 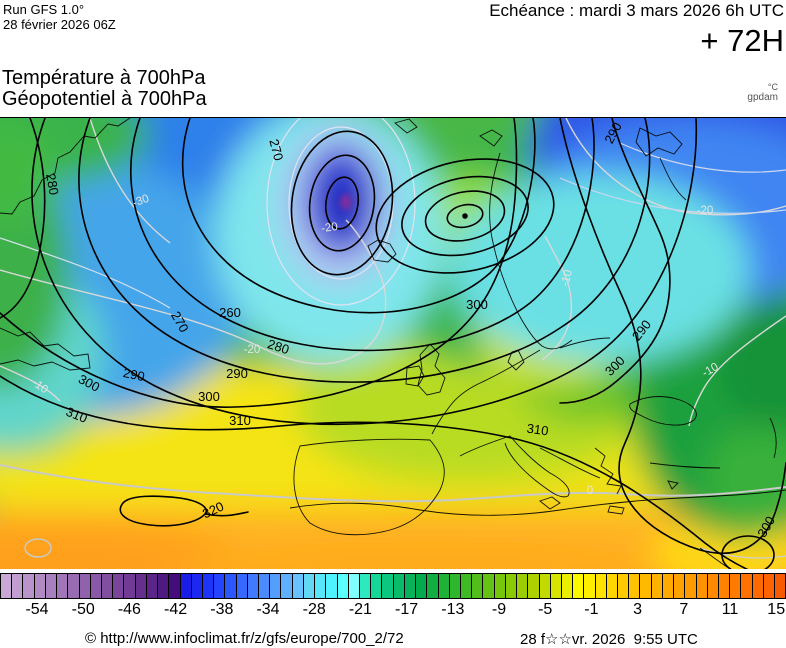 I want to click on geopotential-contour-label: 260, so click(x=230, y=312).